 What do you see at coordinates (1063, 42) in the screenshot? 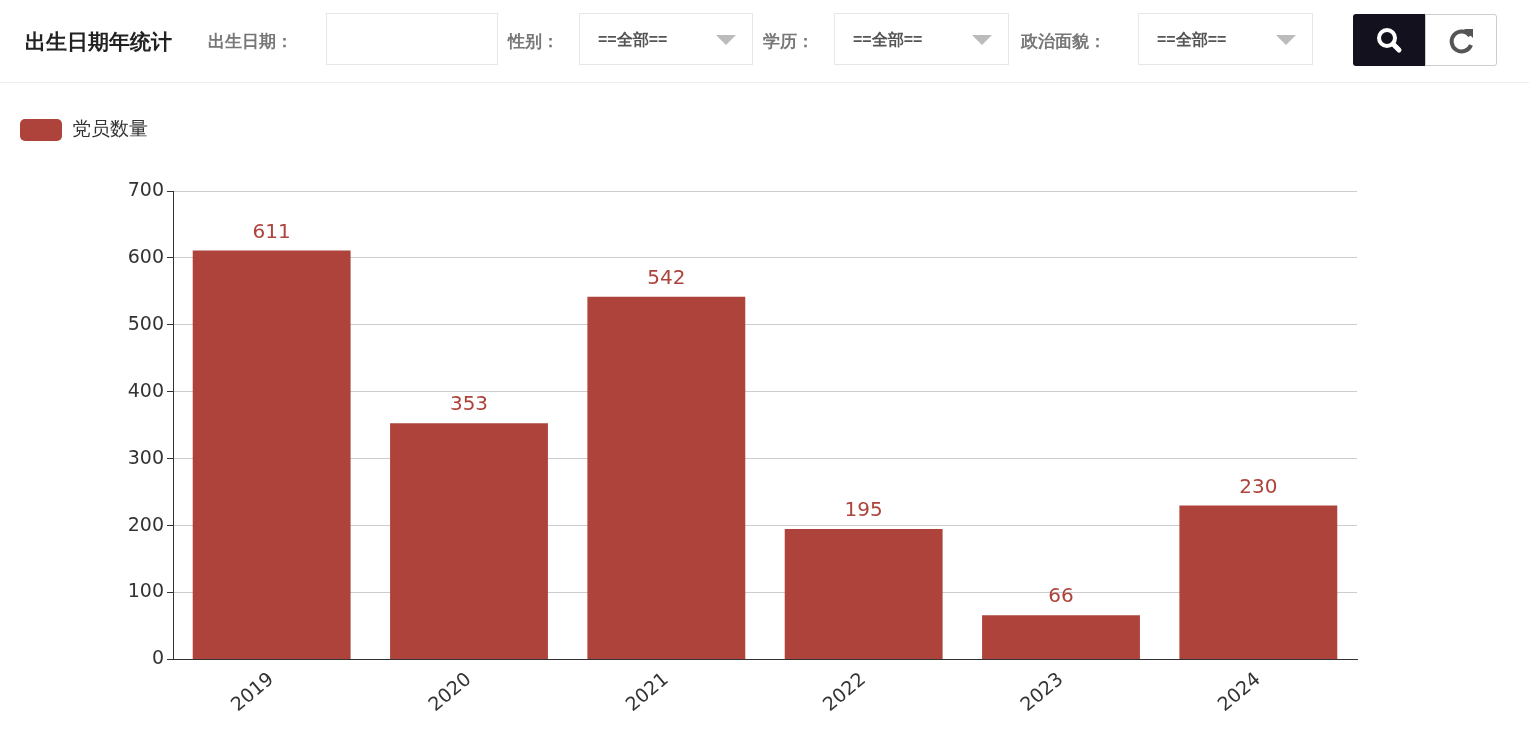
I see `text: 政治面貌：` at bounding box center [1063, 42].